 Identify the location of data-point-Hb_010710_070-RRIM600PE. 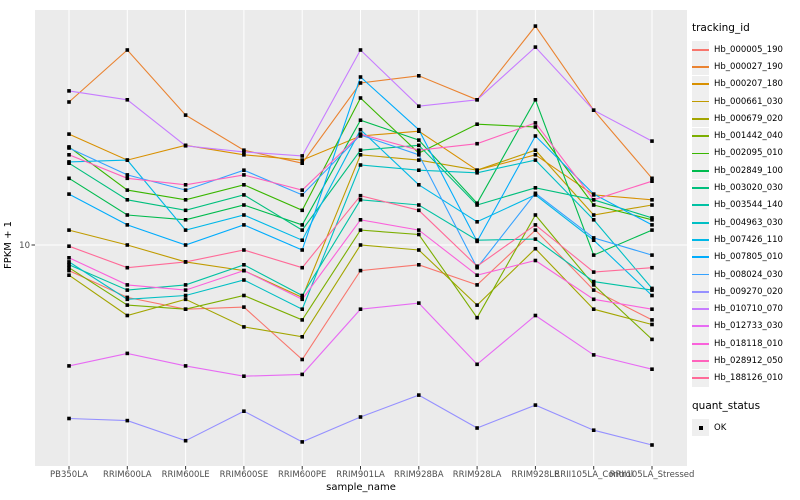
(302, 156).